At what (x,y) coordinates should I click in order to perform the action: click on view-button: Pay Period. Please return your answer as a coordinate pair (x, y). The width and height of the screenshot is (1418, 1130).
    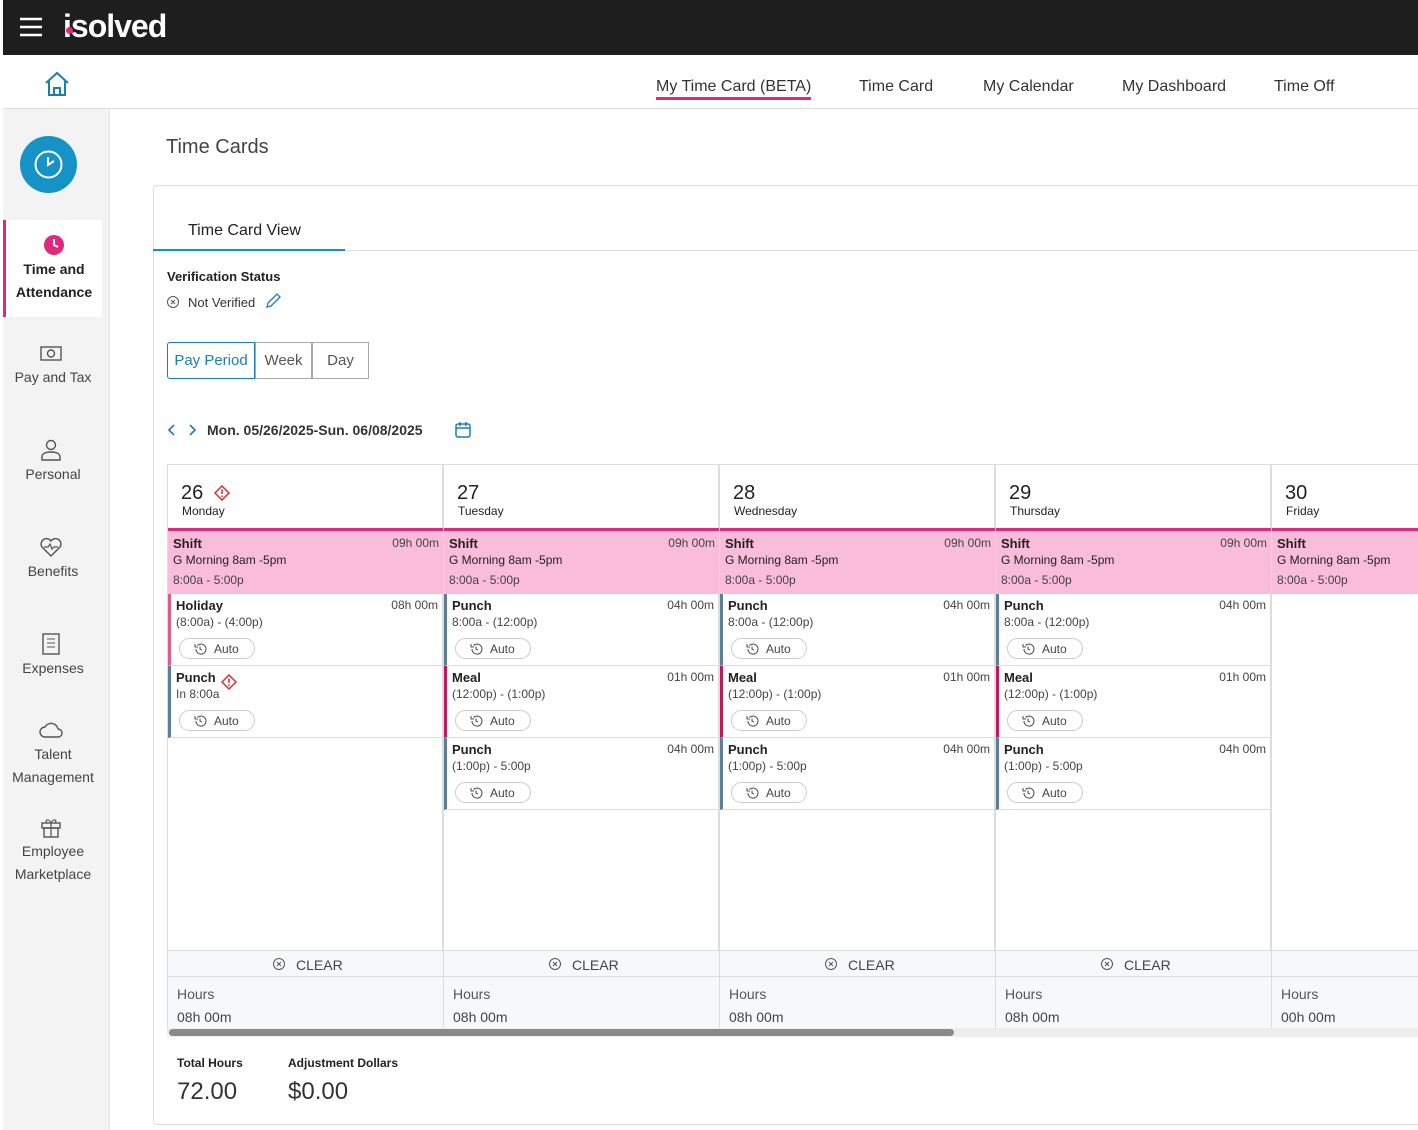
    Looking at the image, I should click on (211, 360).